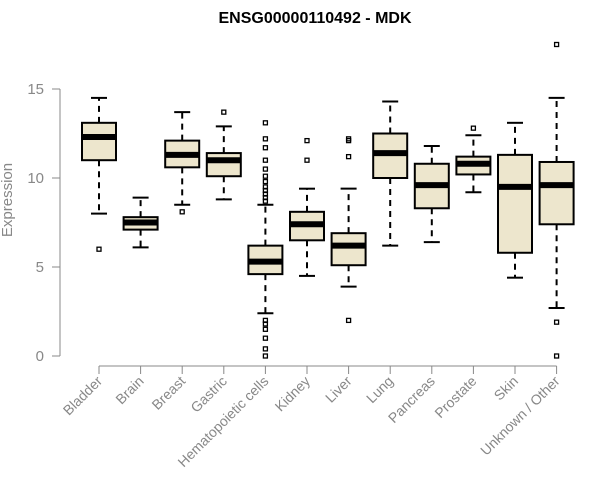  What do you see at coordinates (182, 163) in the screenshot?
I see `box-breast` at bounding box center [182, 163].